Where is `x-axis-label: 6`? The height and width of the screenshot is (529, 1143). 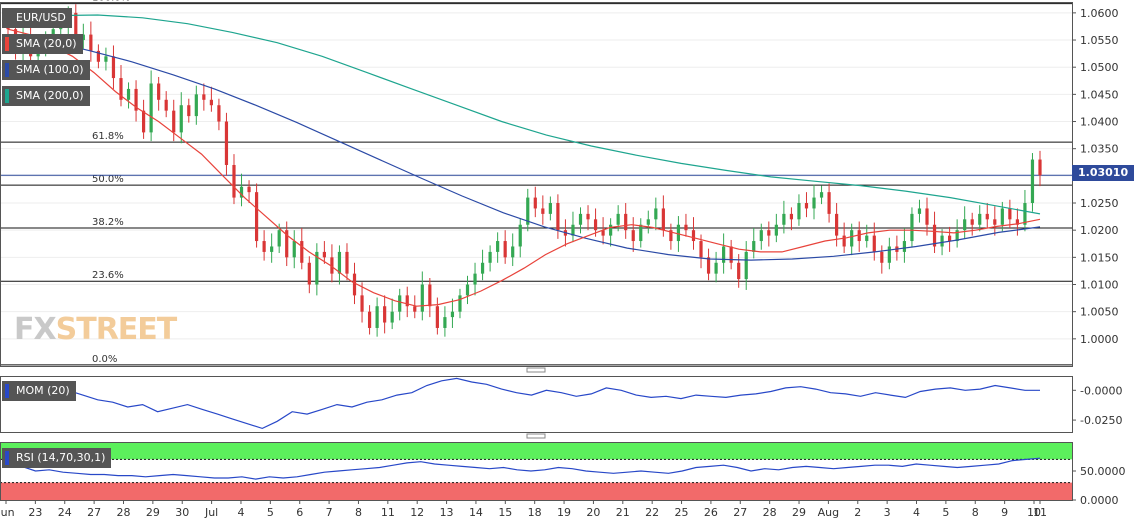 x-axis-label: 6 is located at coordinates (299, 512).